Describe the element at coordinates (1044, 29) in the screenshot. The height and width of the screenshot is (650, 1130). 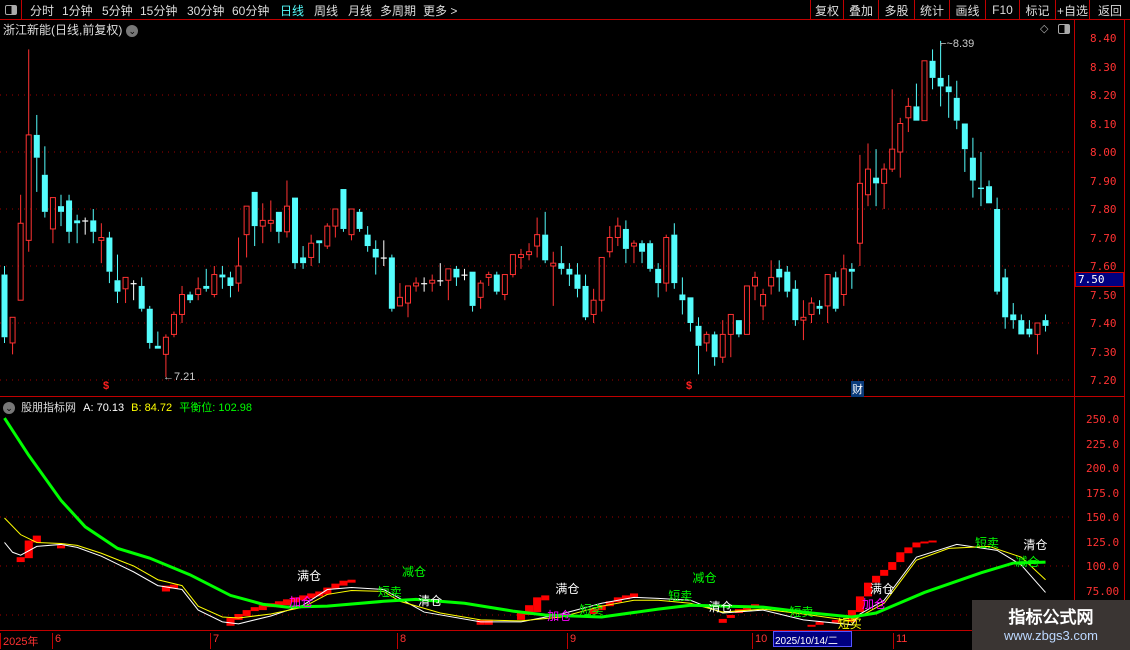
I see `diamond-icon: ◇` at that location.